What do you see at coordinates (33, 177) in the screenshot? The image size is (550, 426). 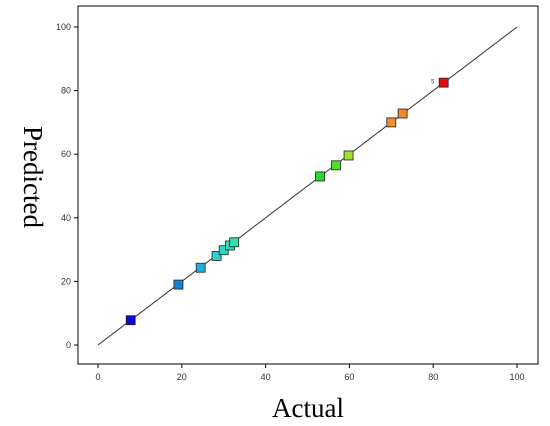 I see `y-axis-title: Predicted` at bounding box center [33, 177].